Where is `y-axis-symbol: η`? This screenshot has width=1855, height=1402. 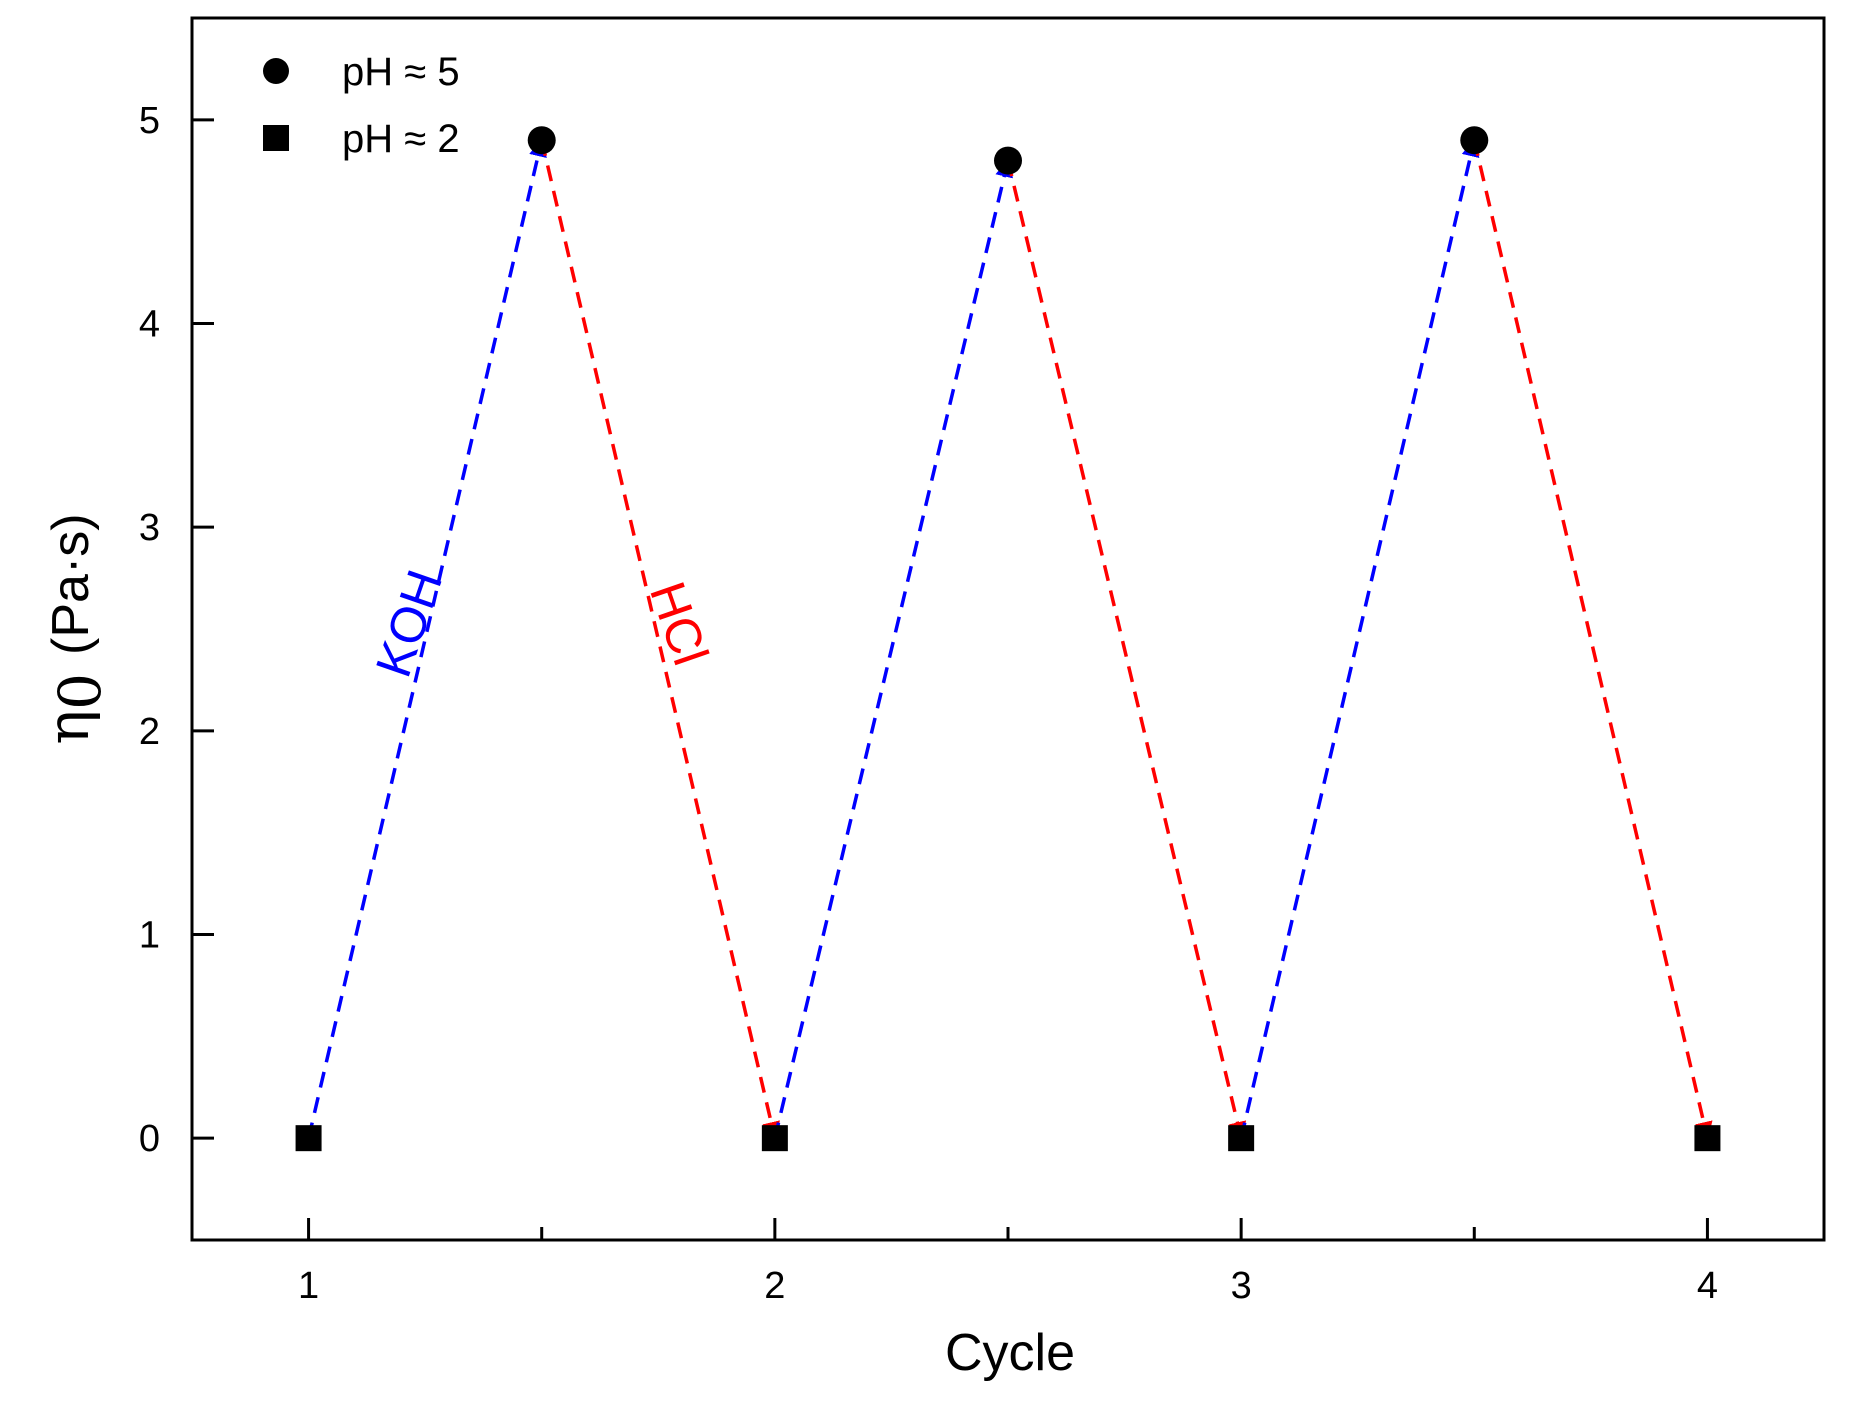
y-axis-symbol: η is located at coordinates (68, 727).